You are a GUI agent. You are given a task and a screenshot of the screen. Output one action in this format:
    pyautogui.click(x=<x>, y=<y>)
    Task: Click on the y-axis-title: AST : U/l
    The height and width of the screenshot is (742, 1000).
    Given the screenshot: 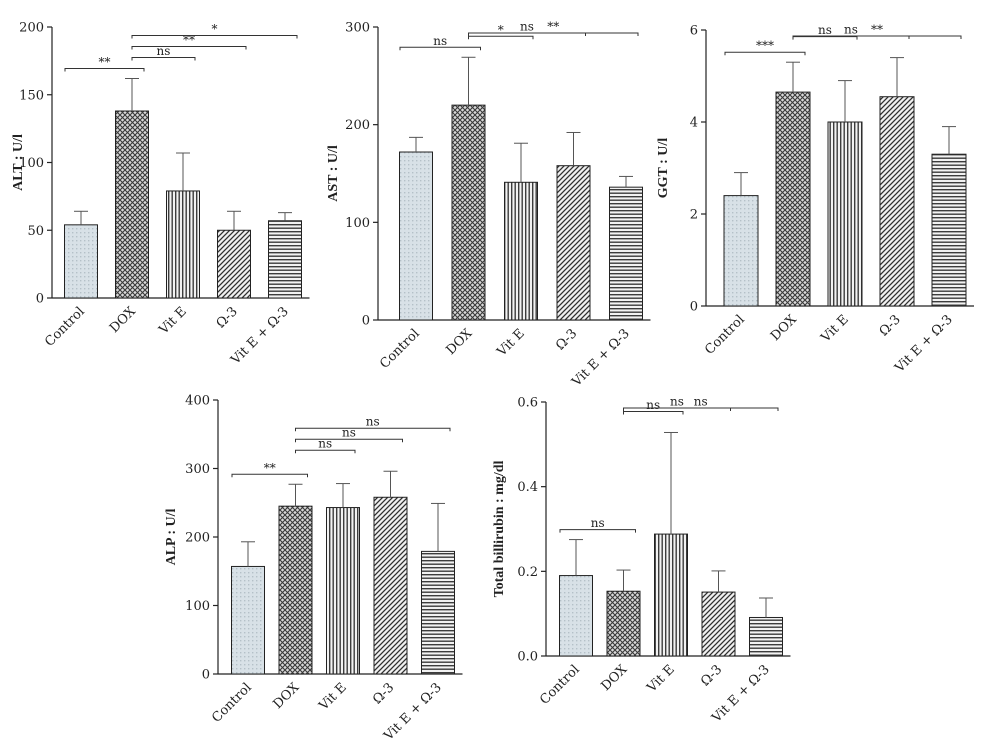 What is the action you would take?
    pyautogui.click(x=333, y=173)
    